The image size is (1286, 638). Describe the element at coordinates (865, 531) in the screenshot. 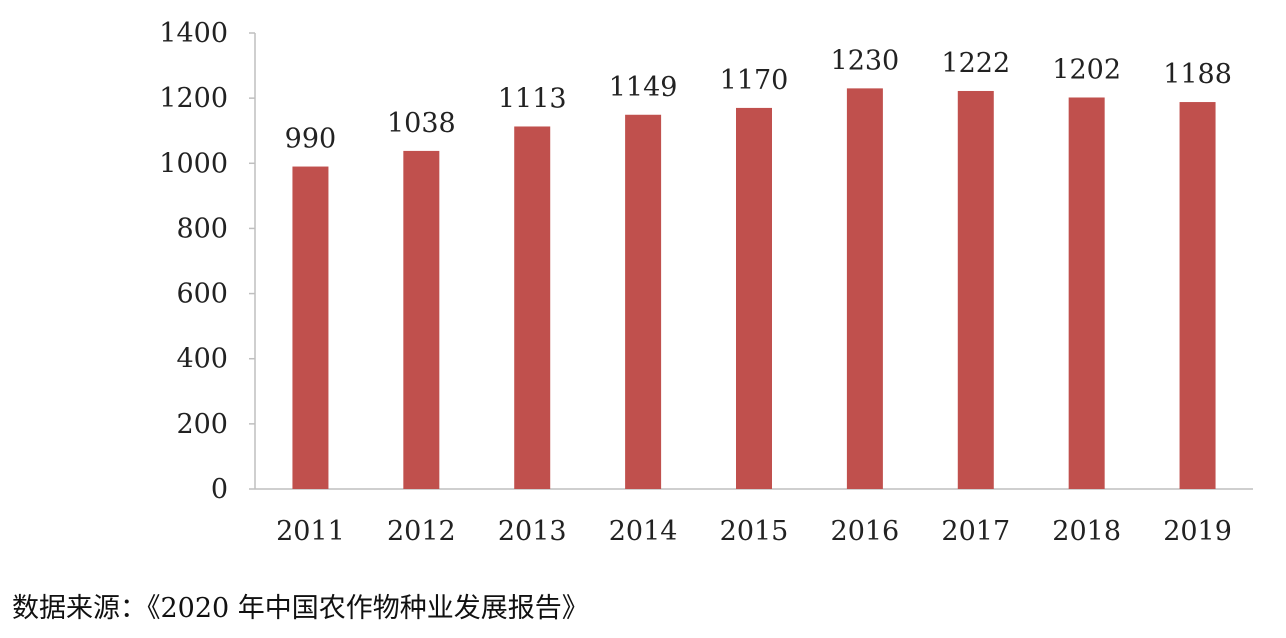

I see `x-tick-label: 2016` at that location.